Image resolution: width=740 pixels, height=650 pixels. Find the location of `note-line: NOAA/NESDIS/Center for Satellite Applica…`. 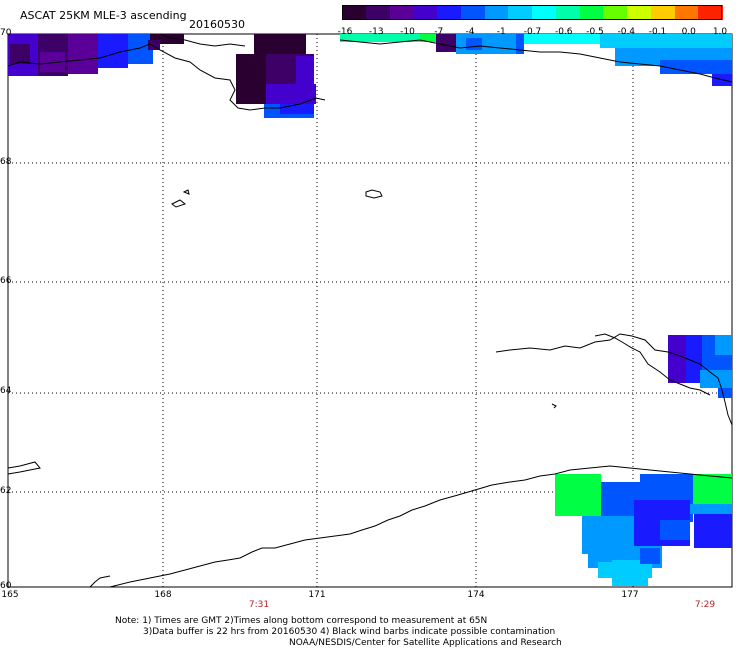

note-line: NOAA/NESDIS/Center for Satellite Applica… is located at coordinates (425, 643).